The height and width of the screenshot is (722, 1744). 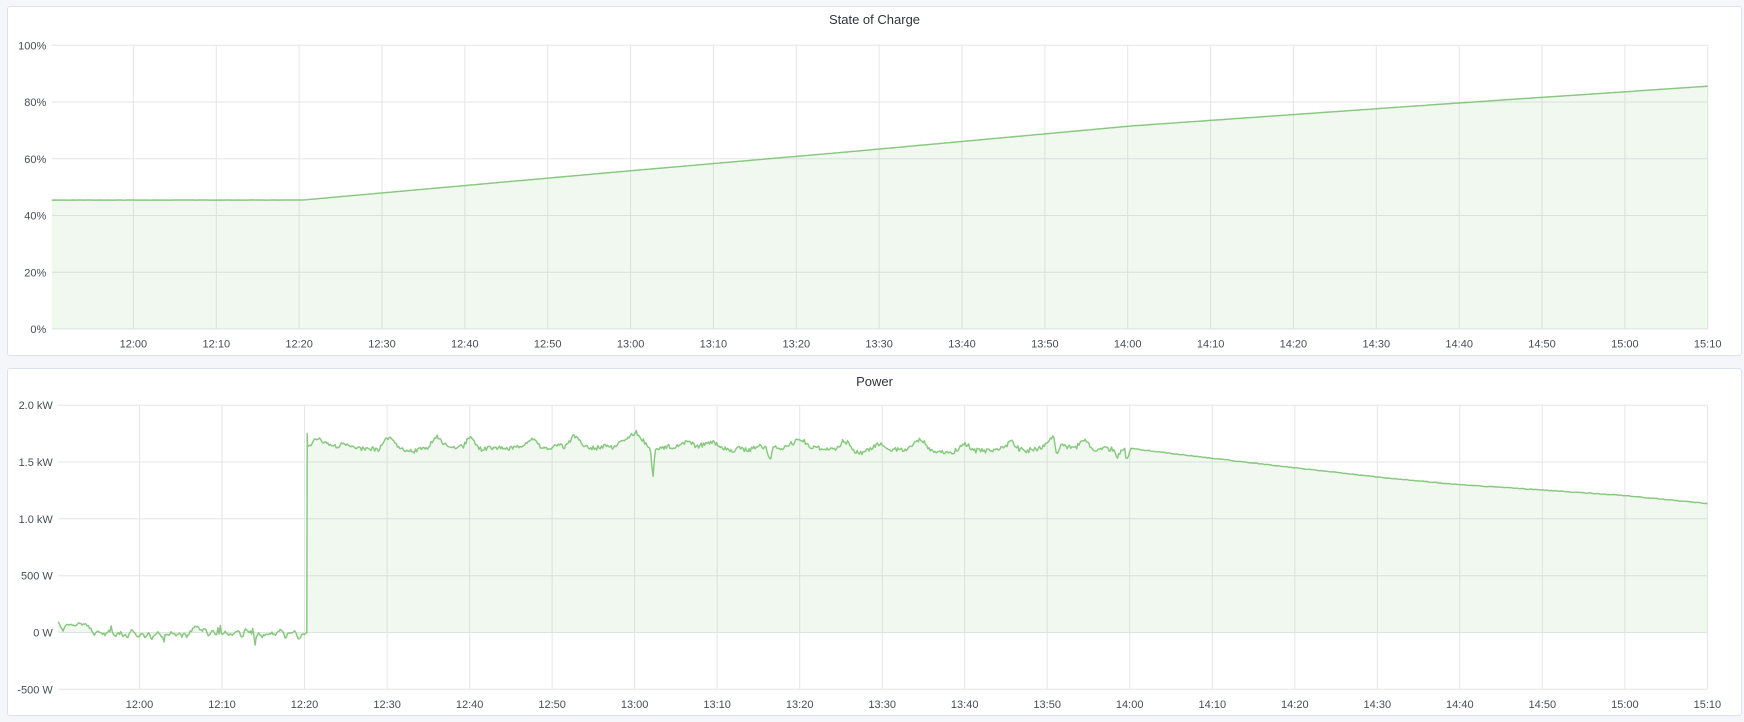 What do you see at coordinates (35, 217) in the screenshot?
I see `svg-text: 40%` at bounding box center [35, 217].